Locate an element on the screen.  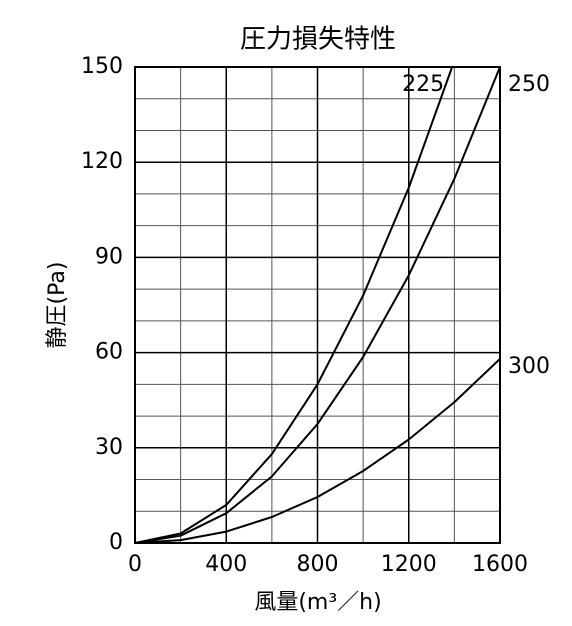
x-tick-label: 400 is located at coordinates (226, 564).